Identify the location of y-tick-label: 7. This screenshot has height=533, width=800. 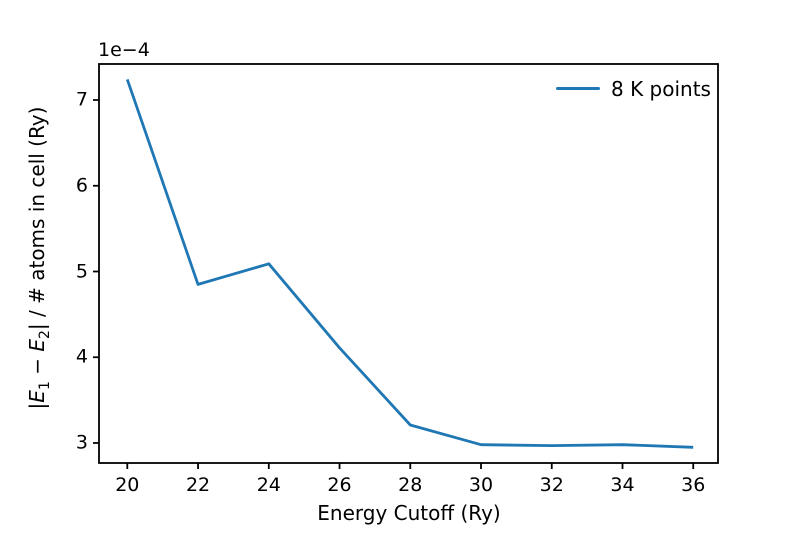
(81, 99).